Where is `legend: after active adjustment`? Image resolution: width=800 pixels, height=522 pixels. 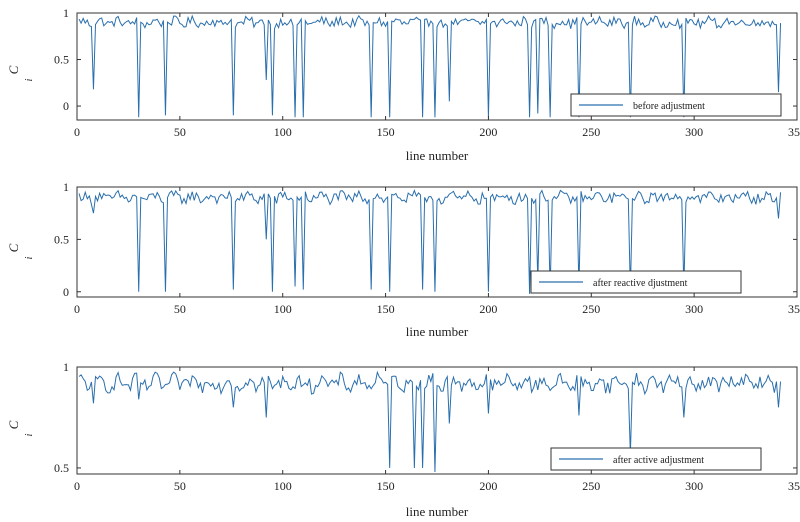 legend: after active adjustment is located at coordinates (656, 459).